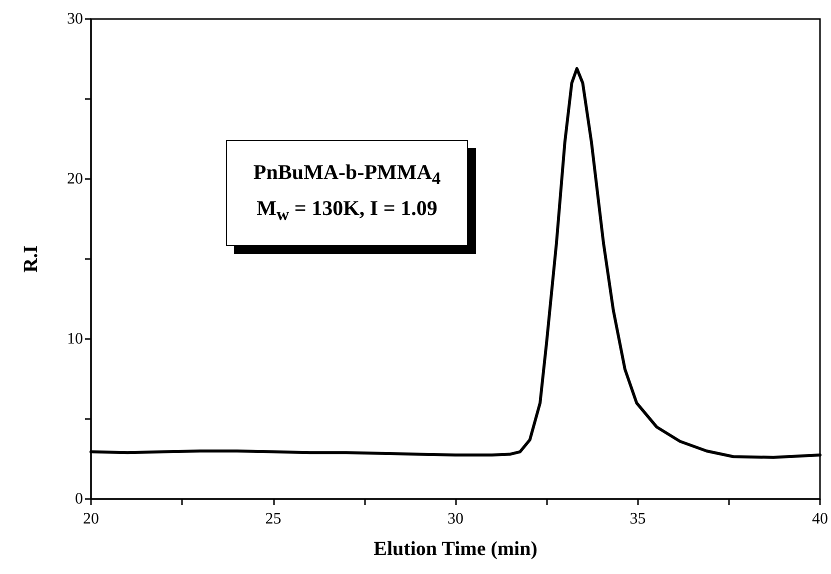 Image resolution: width=831 pixels, height=574 pixels. What do you see at coordinates (347, 174) in the screenshot?
I see `annotation: PnBuMA-b-PMMA$_{4}$` at bounding box center [347, 174].